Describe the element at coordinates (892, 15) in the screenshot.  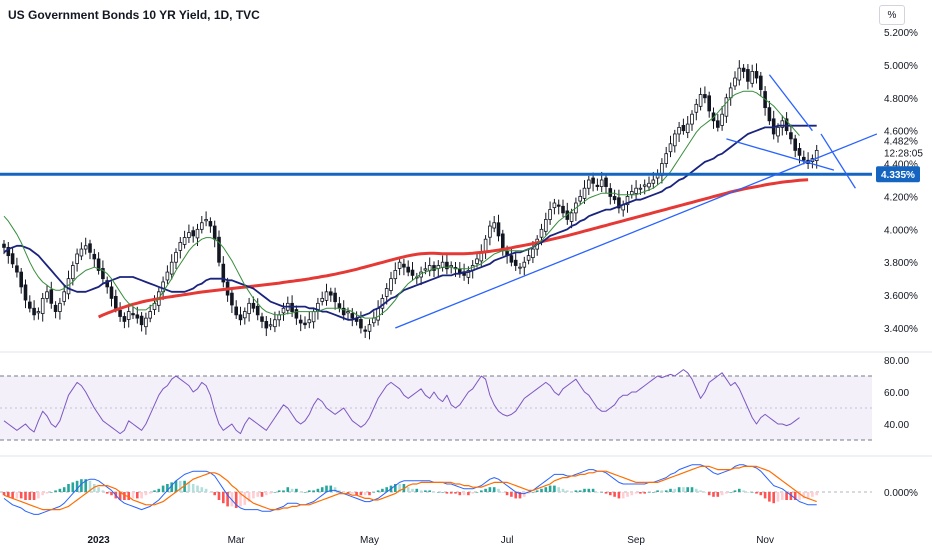
I see `unit-toggle-button: %` at that location.